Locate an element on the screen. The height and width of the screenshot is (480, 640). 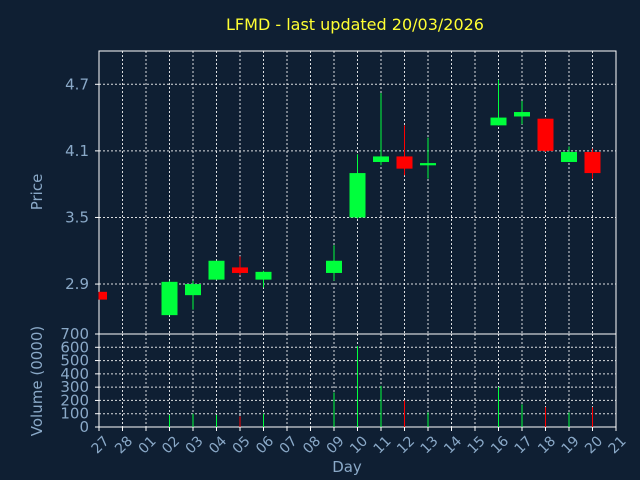
x-tick-label: 01 is located at coordinates (148, 445).